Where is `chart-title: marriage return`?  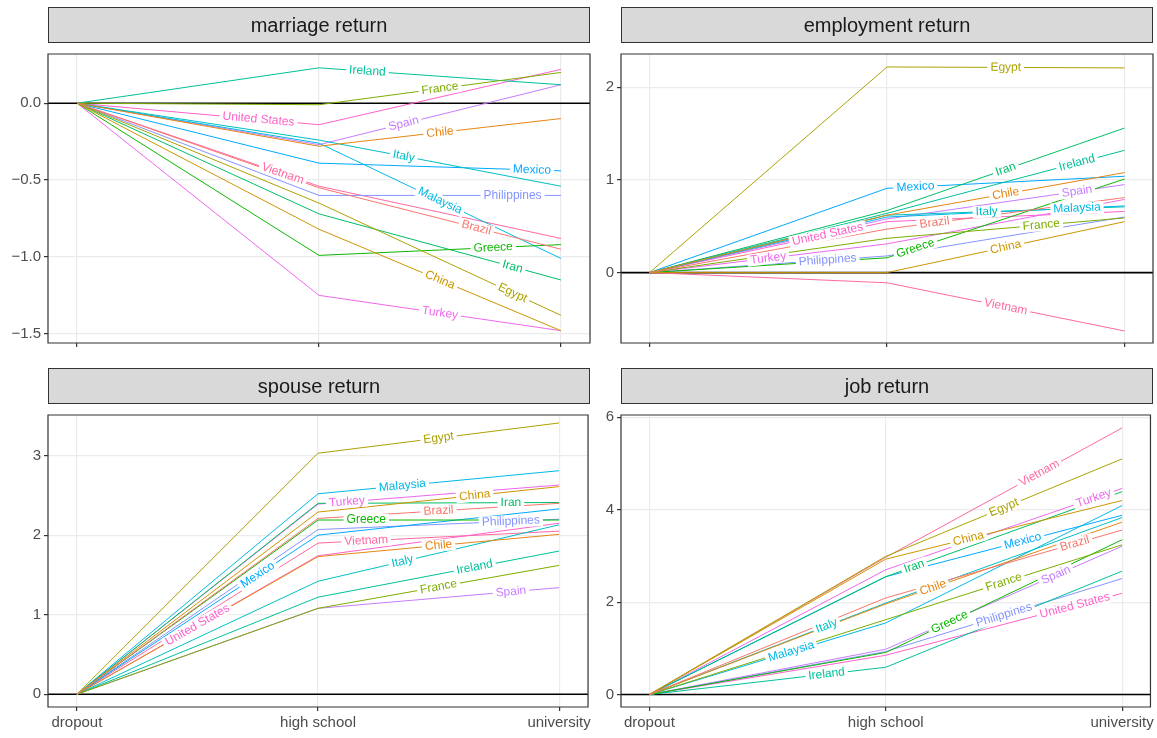 chart-title: marriage return is located at coordinates (319, 25).